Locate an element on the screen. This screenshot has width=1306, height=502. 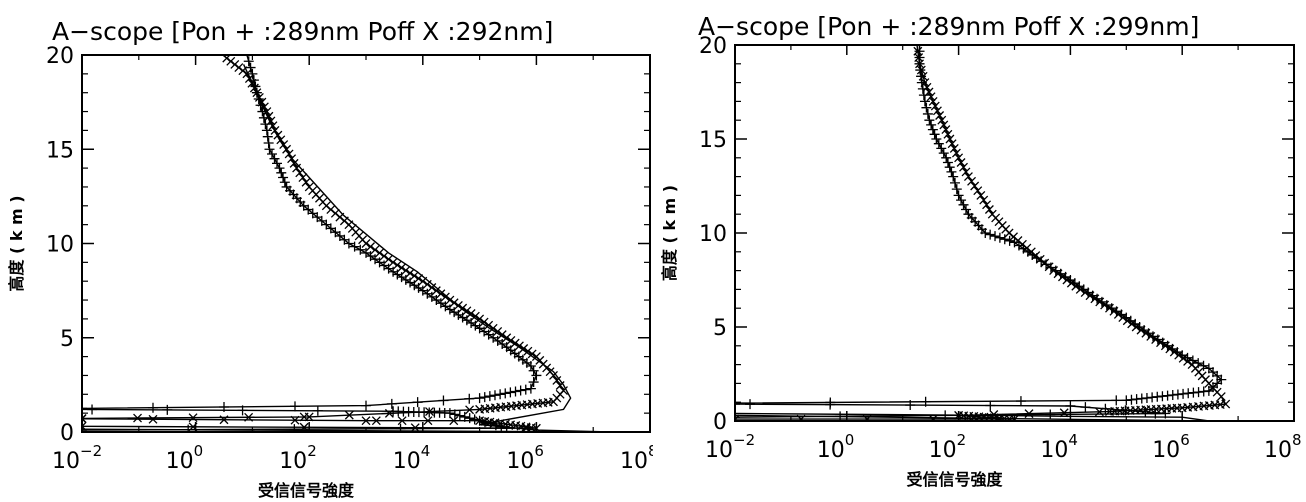
x-tick-label: 10⁴ is located at coordinates (412, 458).